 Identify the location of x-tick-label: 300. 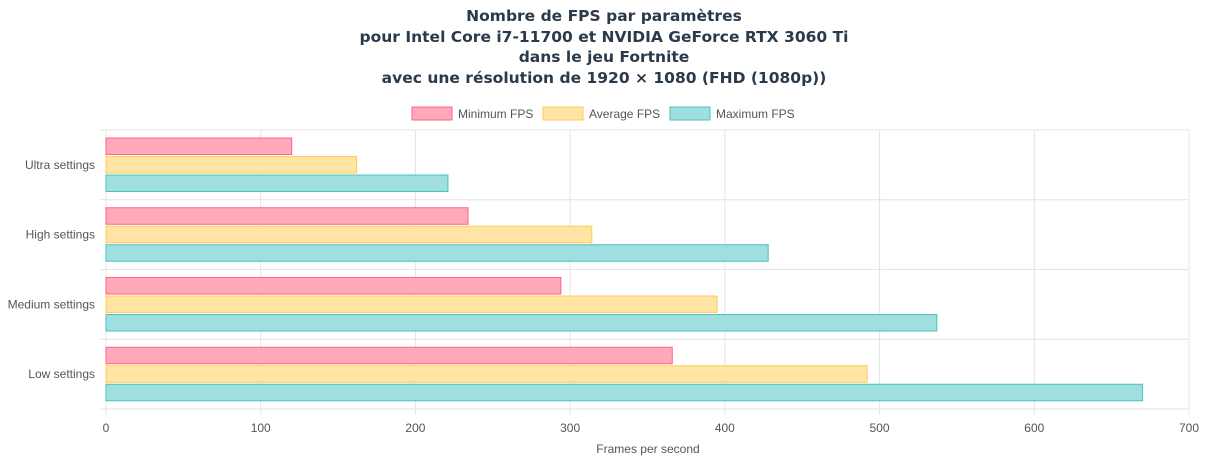
(570, 428).